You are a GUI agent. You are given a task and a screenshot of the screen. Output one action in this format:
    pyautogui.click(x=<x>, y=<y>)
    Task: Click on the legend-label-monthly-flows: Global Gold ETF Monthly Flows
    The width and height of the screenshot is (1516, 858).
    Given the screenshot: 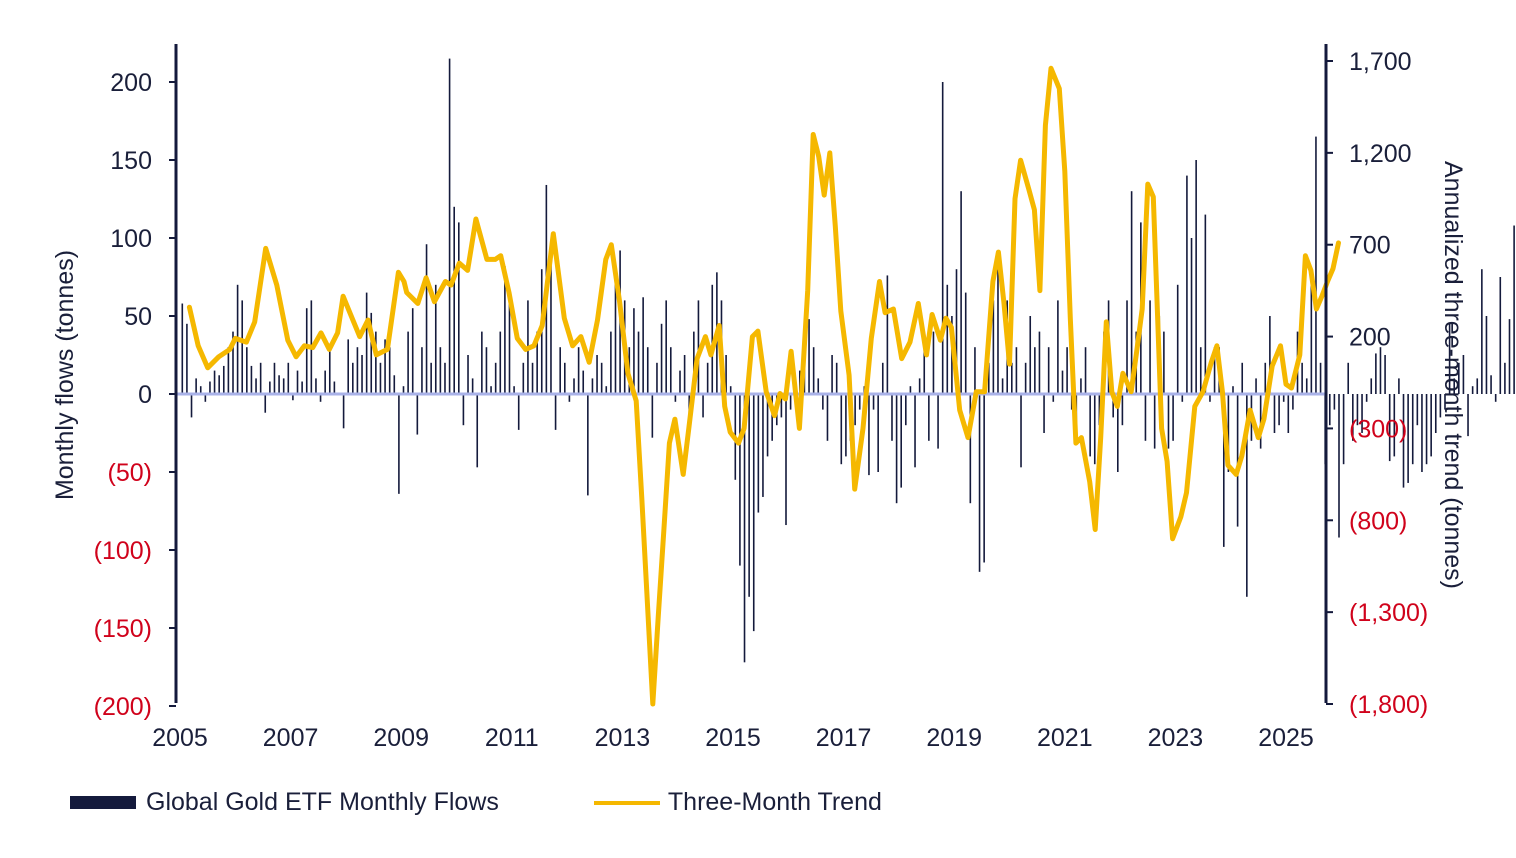 What is the action you would take?
    pyautogui.click(x=322, y=802)
    